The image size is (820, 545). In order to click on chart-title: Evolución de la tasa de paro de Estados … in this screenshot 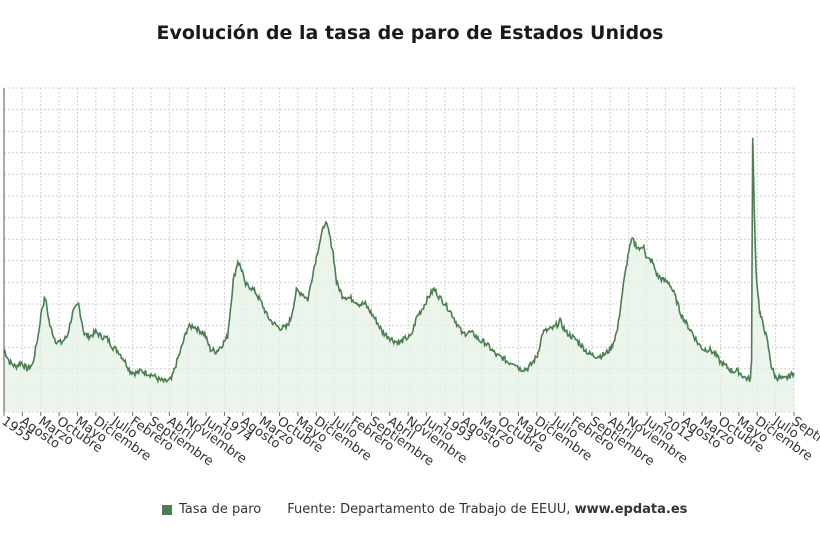, I will do `click(410, 33)`.